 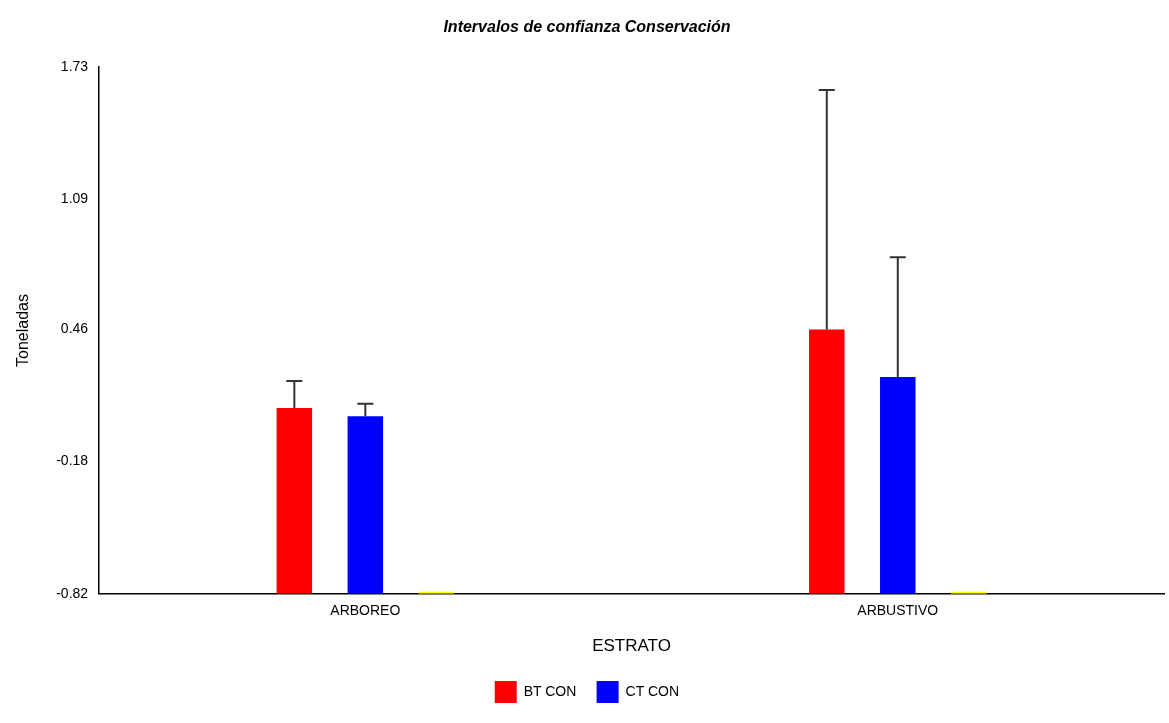 I want to click on y-tick-label: 1.73, so click(x=74, y=66).